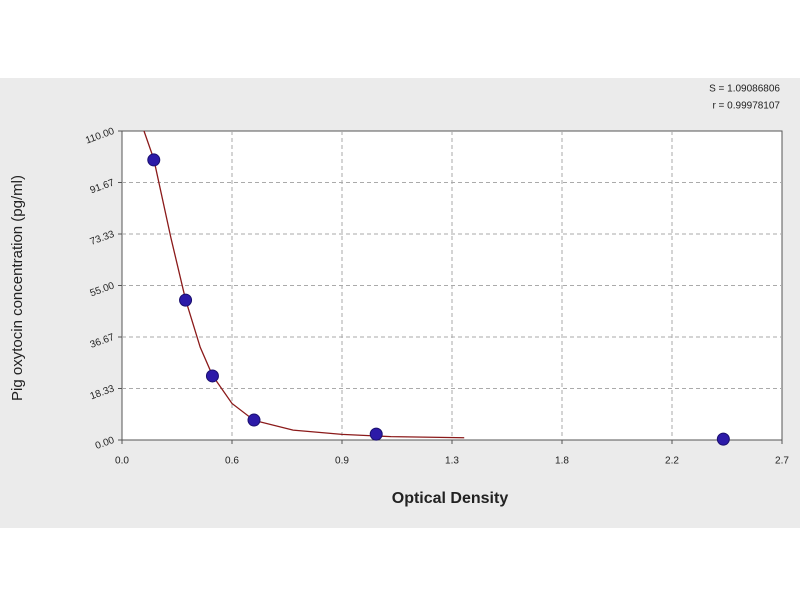 Image resolution: width=800 pixels, height=605 pixels. I want to click on x-tick-label: 1.8, so click(562, 461).